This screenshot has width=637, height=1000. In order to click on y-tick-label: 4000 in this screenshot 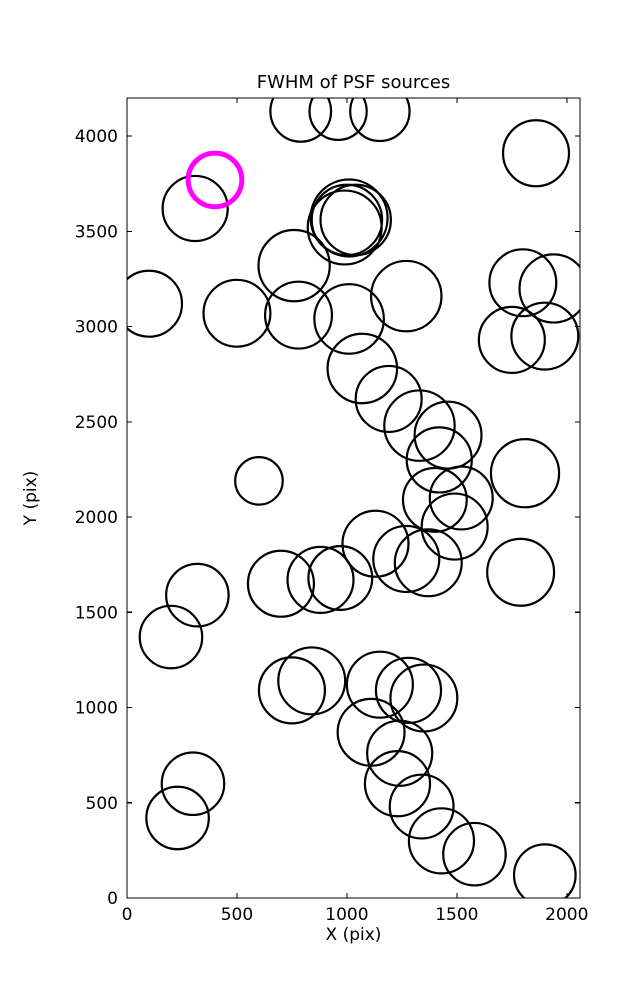, I will do `click(96, 137)`.